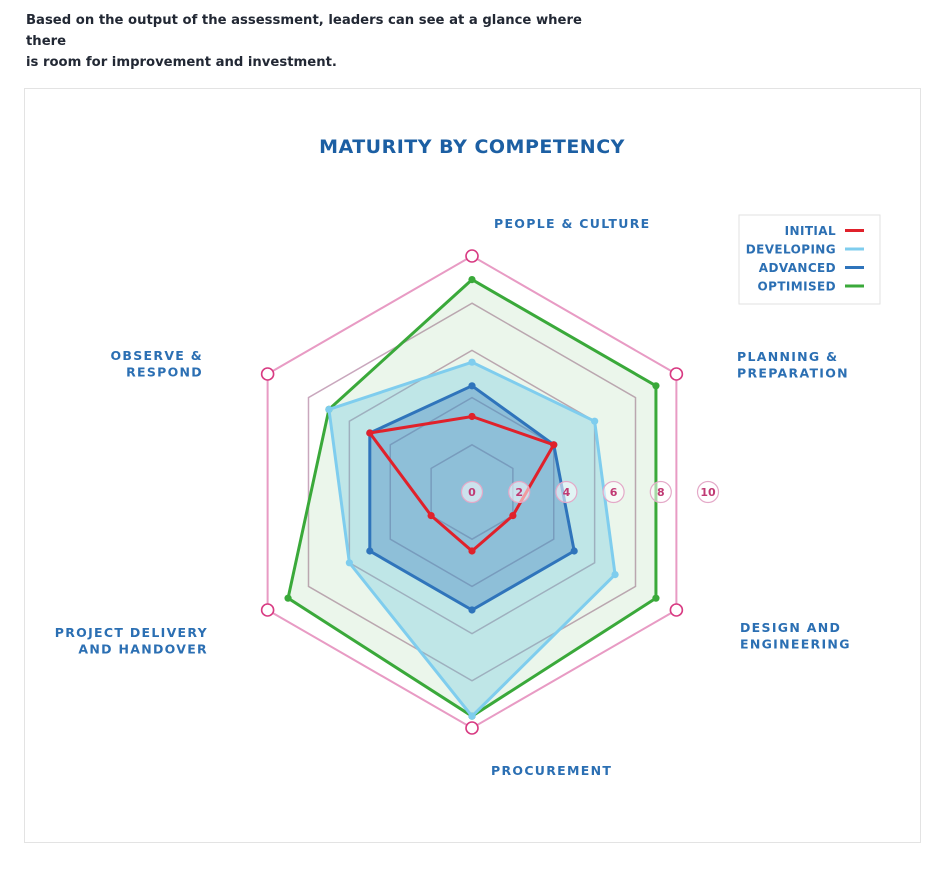  I want to click on tick-label: 2, so click(519, 492).